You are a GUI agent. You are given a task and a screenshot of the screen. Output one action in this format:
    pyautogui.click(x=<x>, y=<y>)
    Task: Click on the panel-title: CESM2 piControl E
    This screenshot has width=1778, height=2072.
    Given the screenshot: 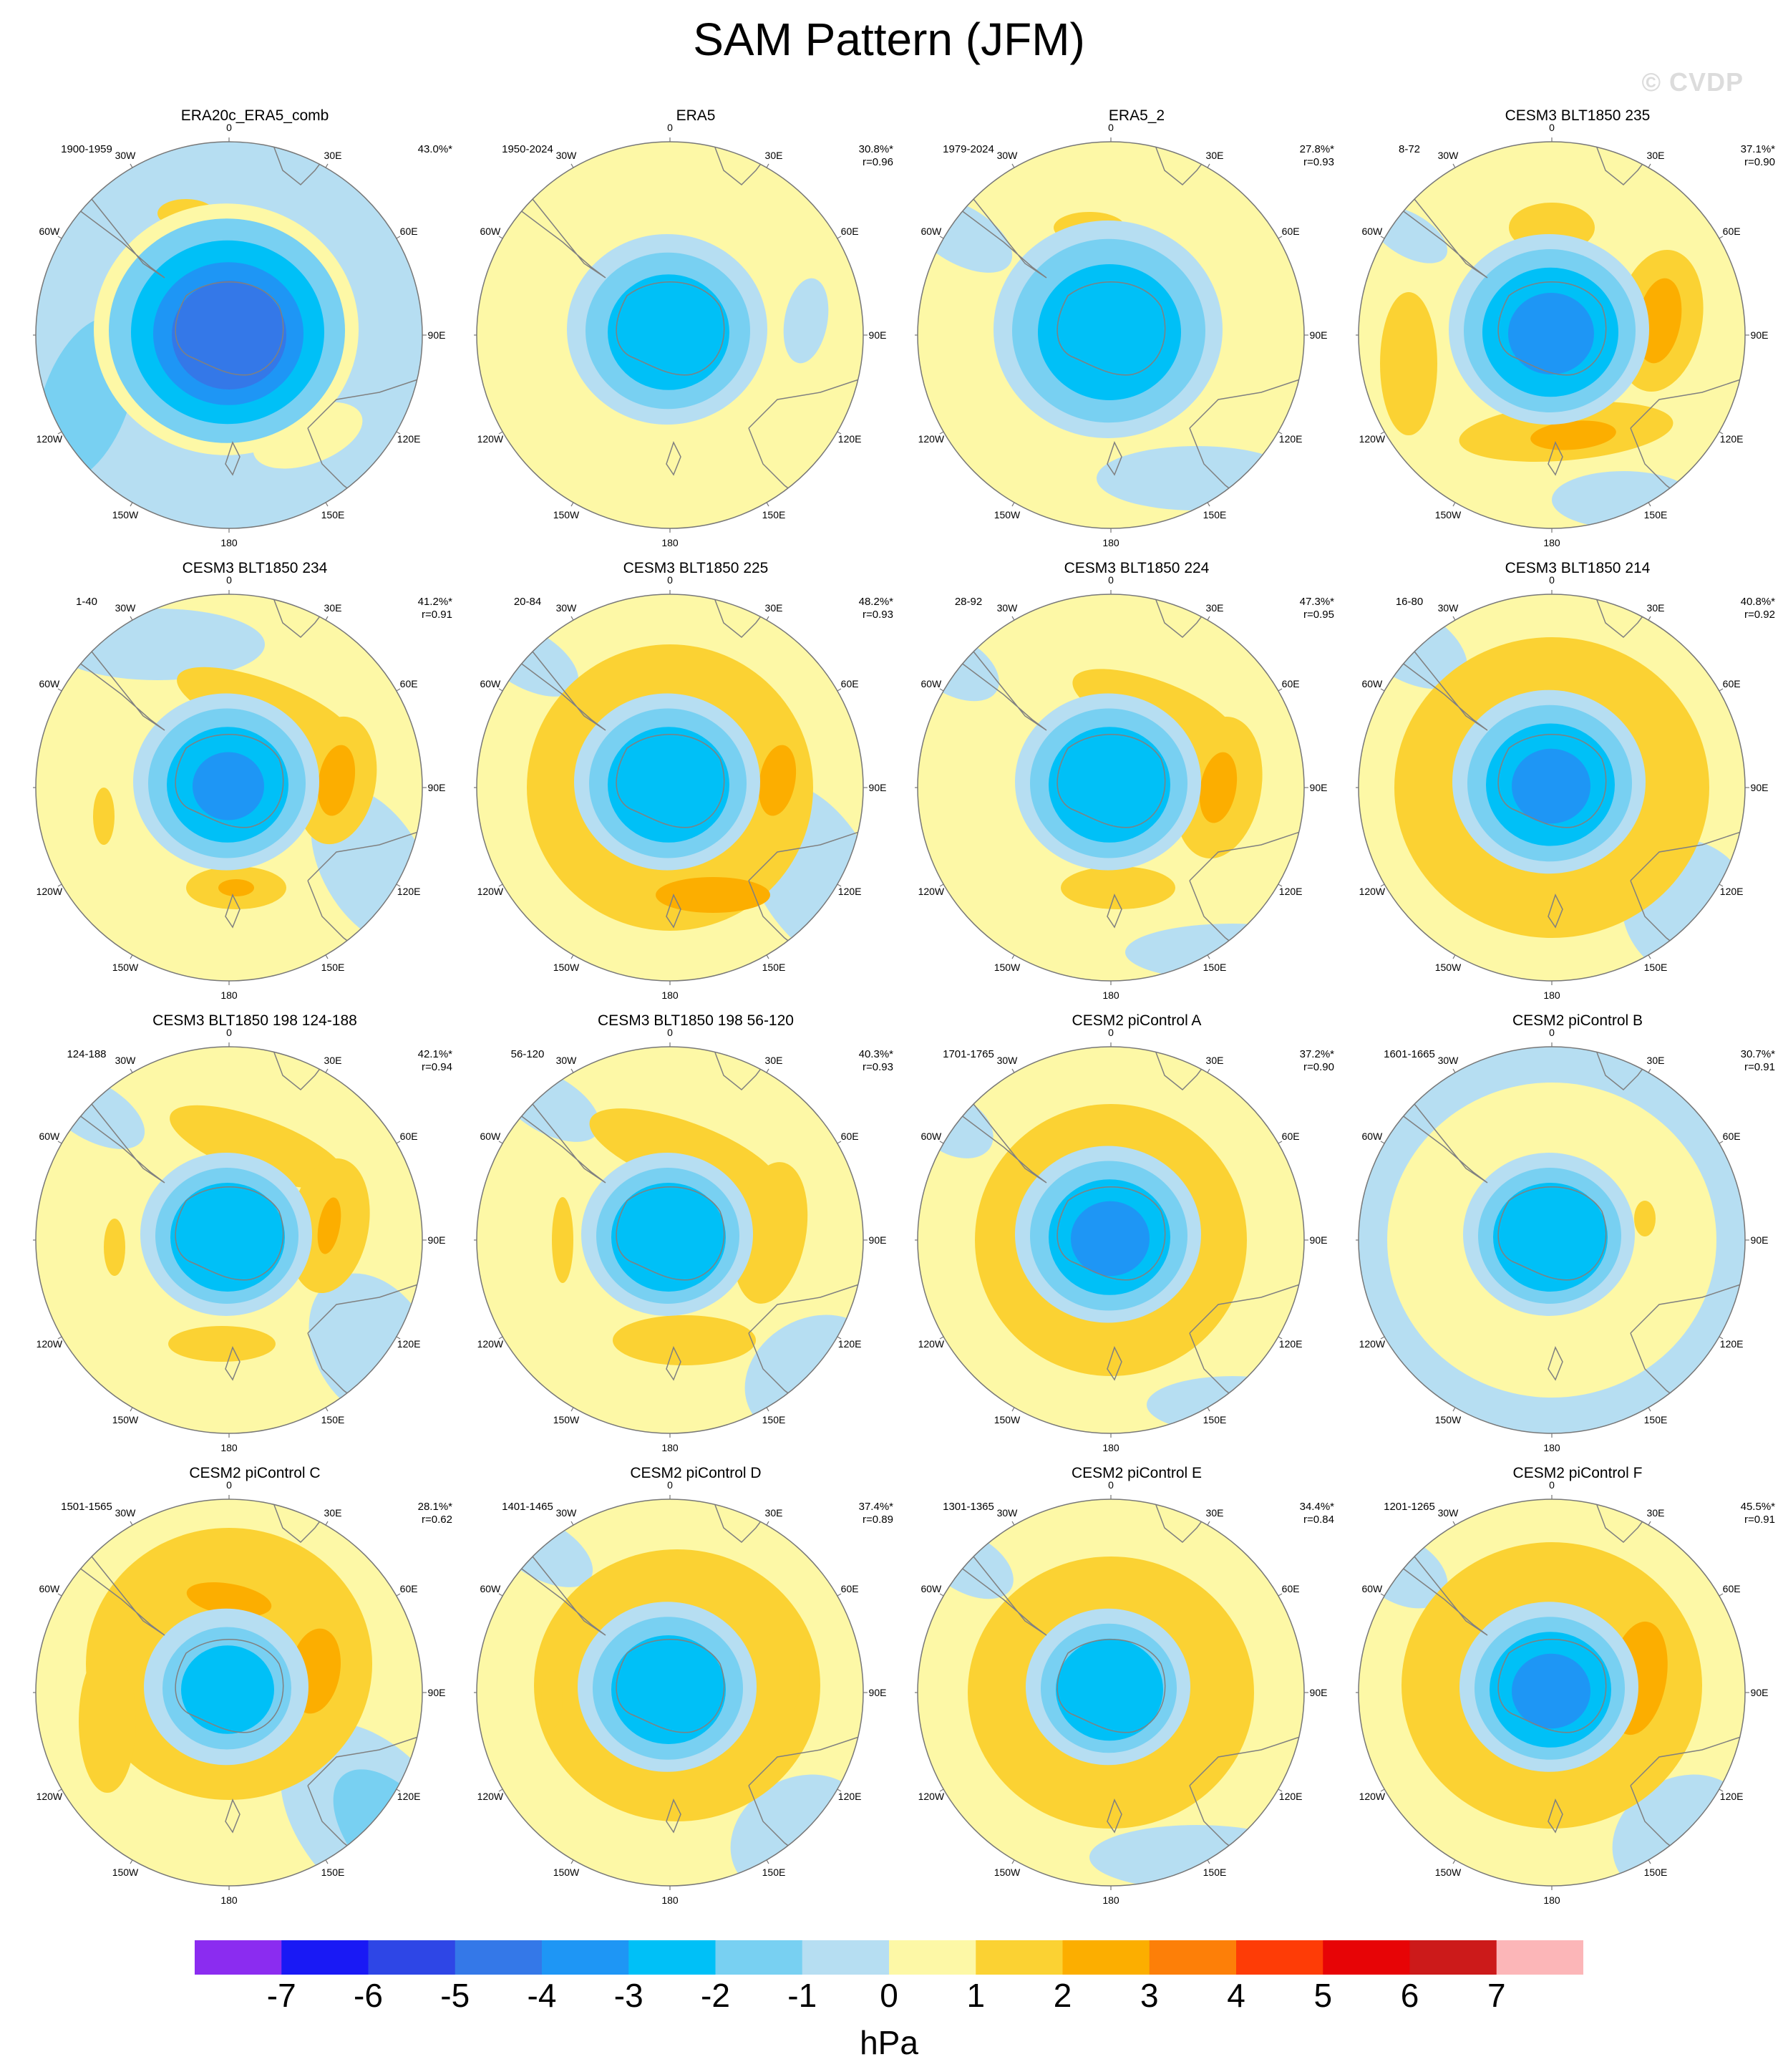 What is the action you would take?
    pyautogui.click(x=1137, y=1473)
    